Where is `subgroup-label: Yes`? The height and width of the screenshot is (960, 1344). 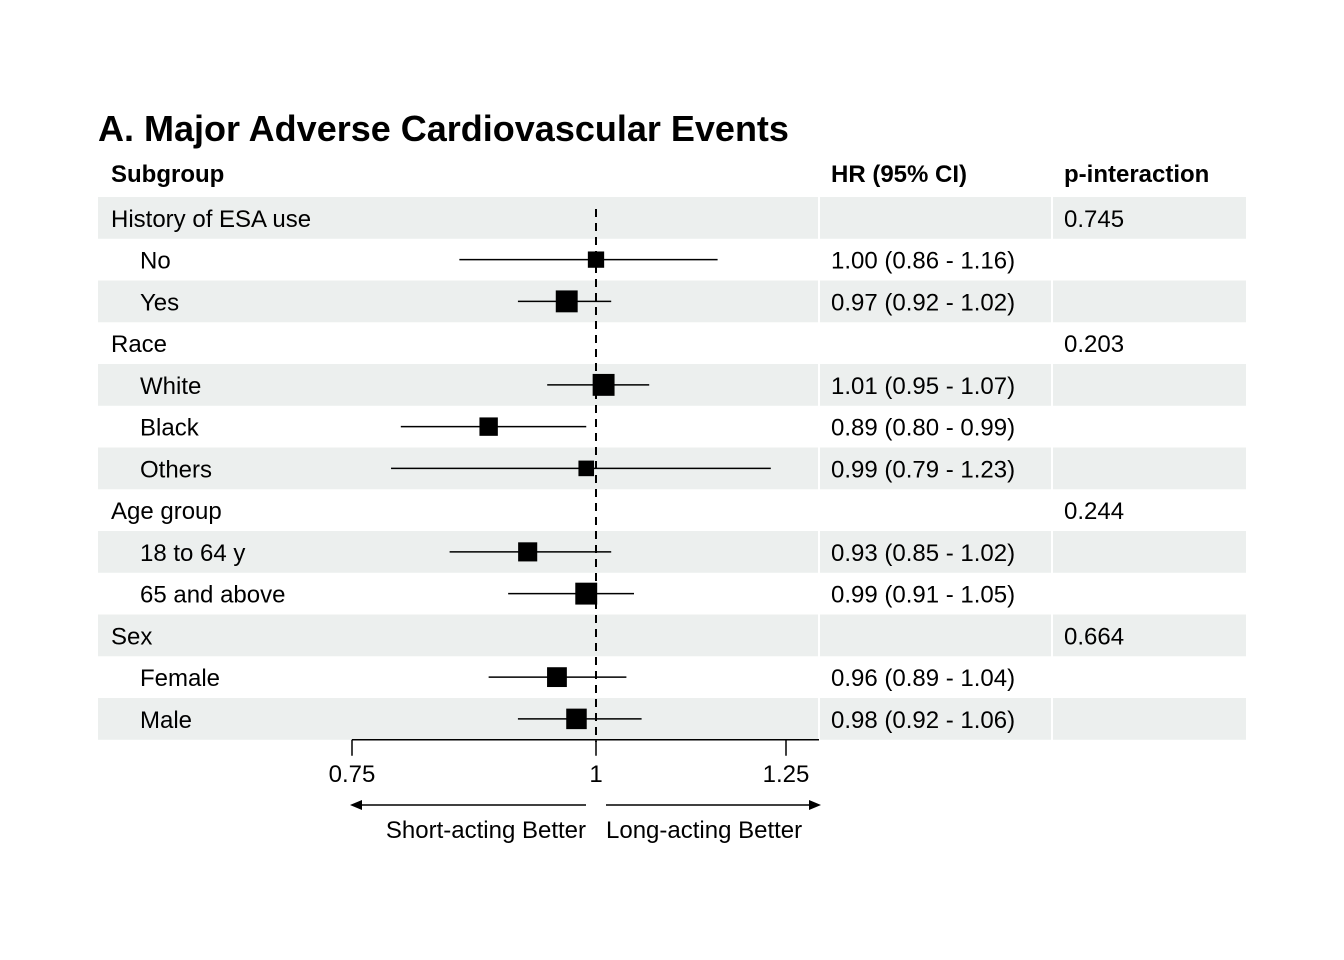
subgroup-label: Yes is located at coordinates (159, 302).